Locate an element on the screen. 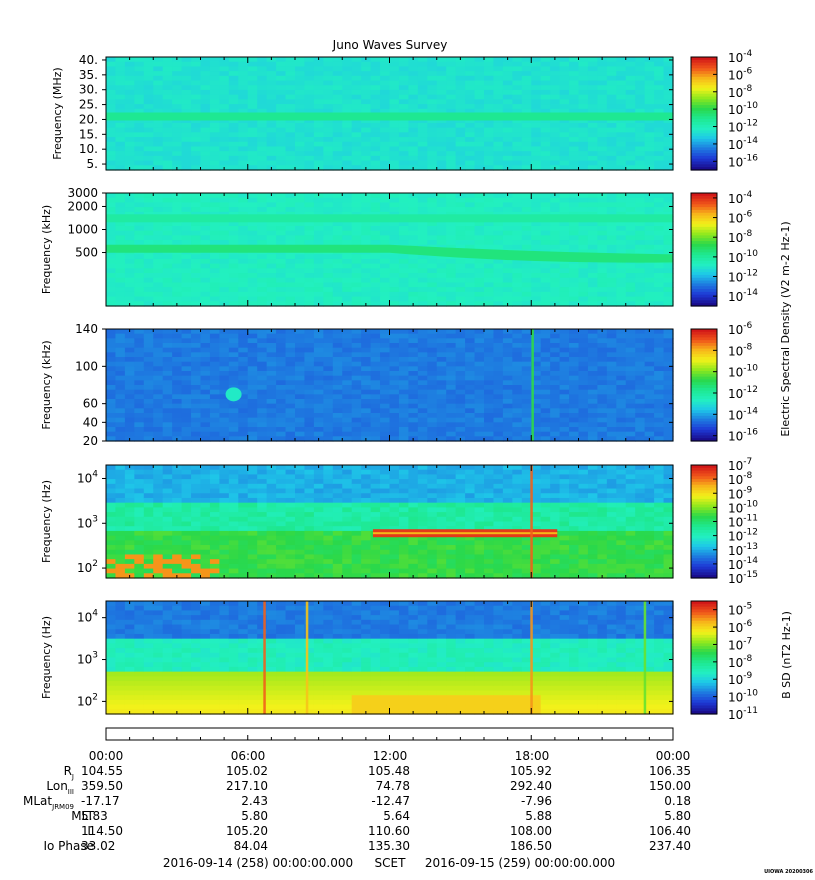 The image size is (815, 880). ephemeris-row-label: Io Phase is located at coordinates (68, 846).